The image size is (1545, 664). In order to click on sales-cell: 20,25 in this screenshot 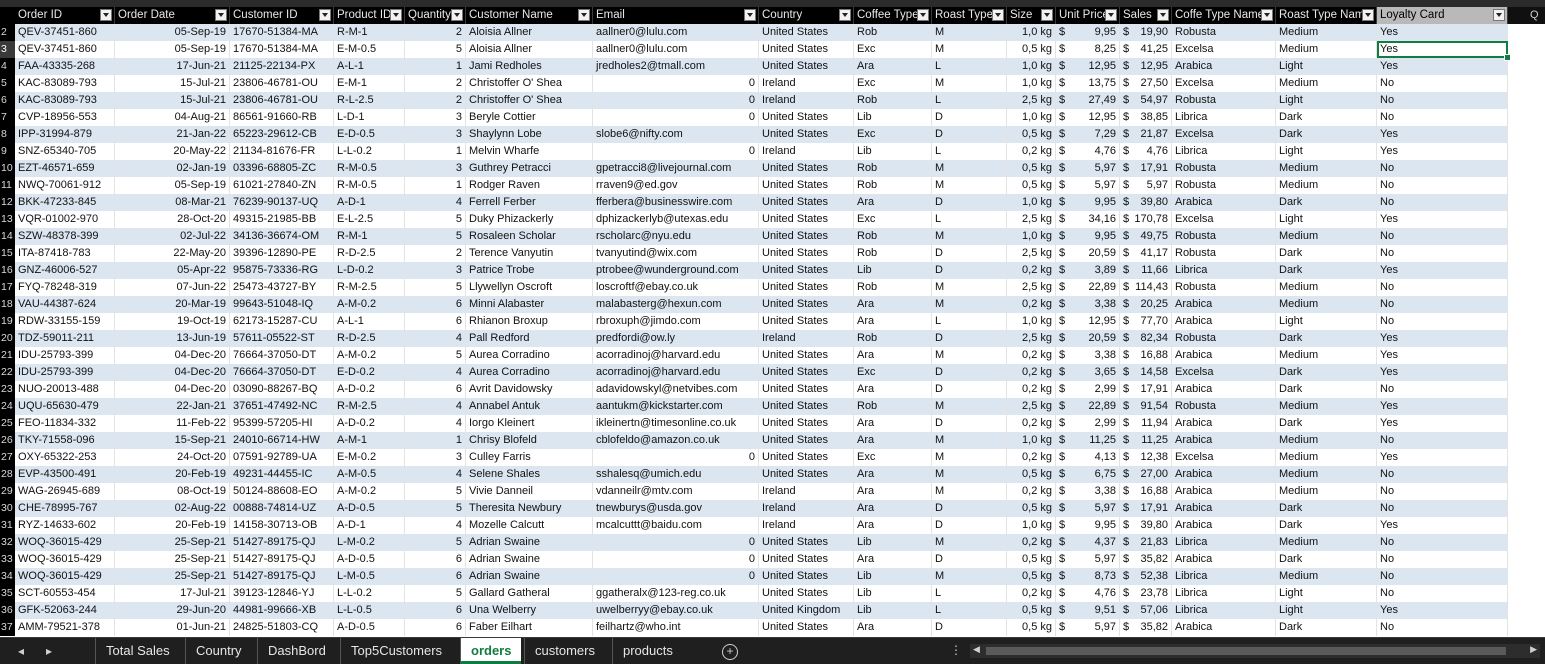, I will do `click(1150, 304)`.